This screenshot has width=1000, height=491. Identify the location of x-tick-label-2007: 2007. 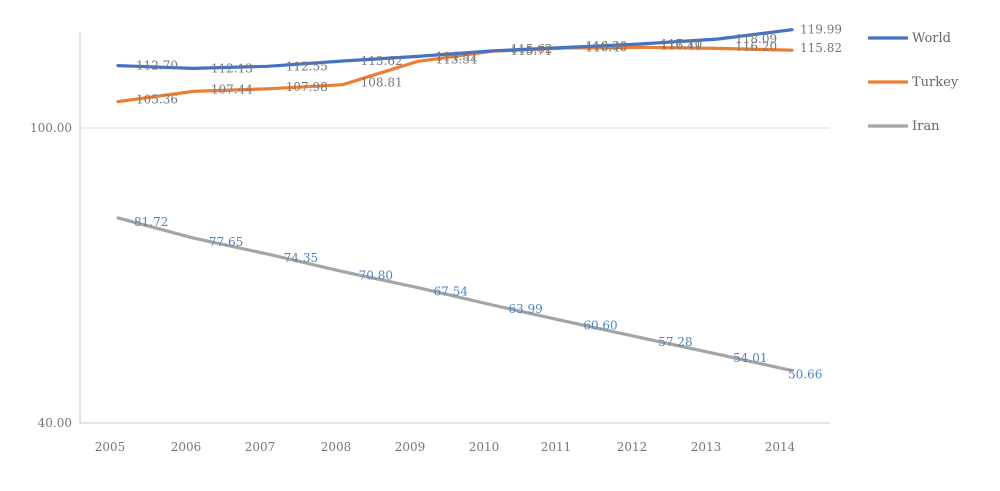
(260, 447).